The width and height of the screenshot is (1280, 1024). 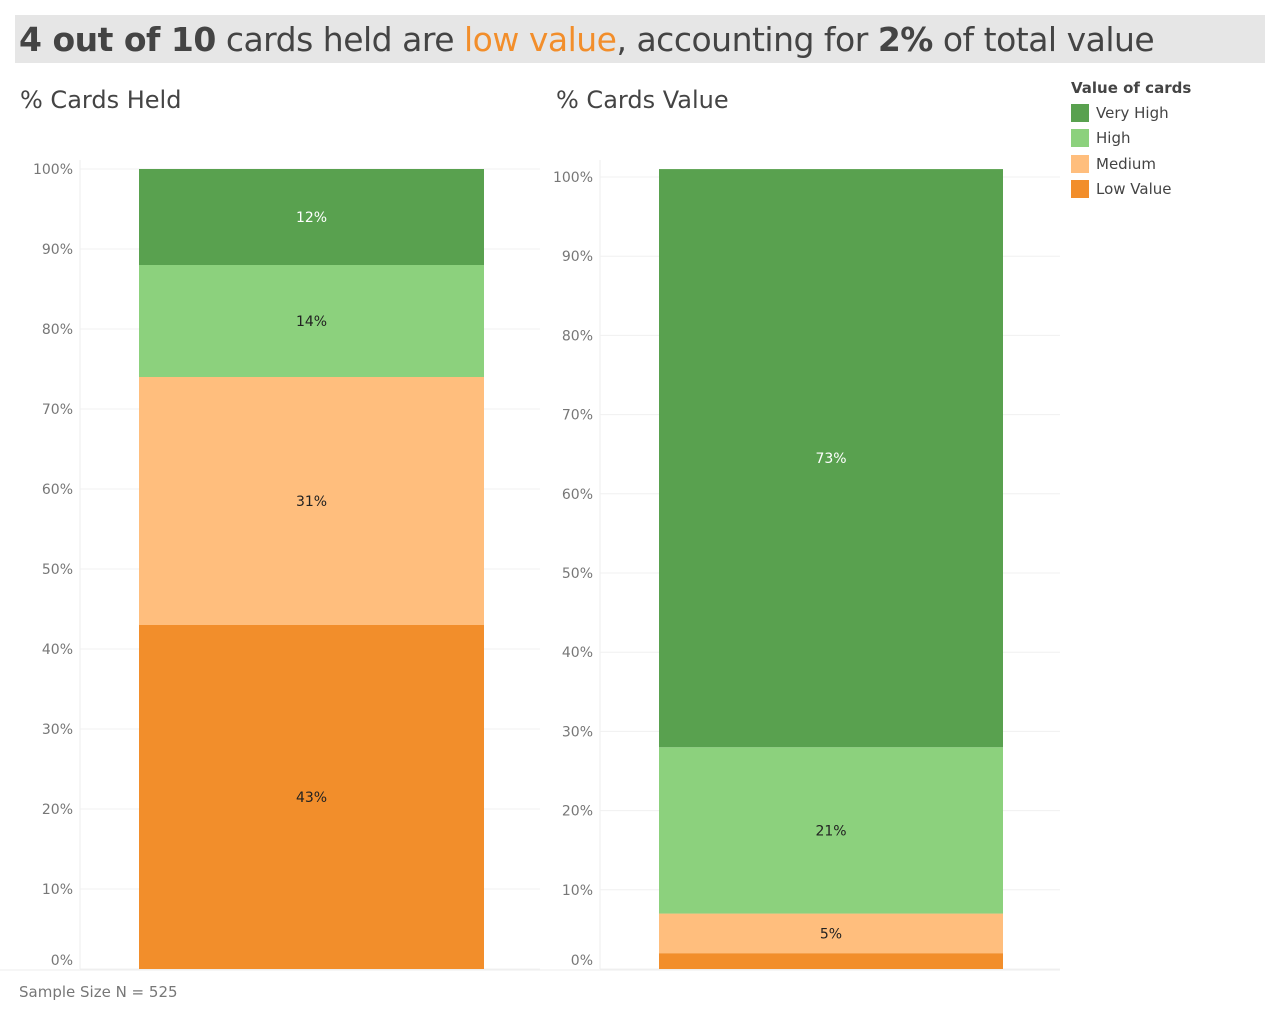 I want to click on data-label: 5%, so click(x=831, y=934).